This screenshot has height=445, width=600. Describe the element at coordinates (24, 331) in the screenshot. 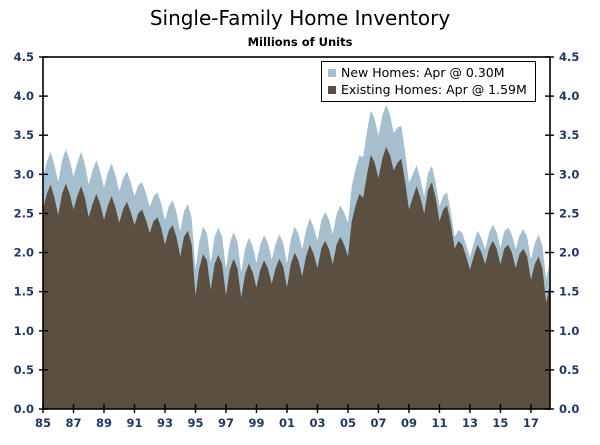

I see `y-axis-tick-label-left: 1.0` at that location.